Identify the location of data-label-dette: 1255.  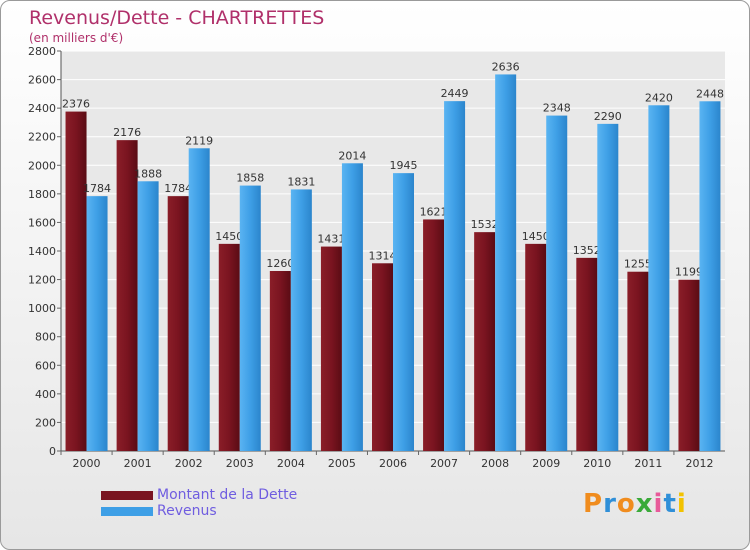
(638, 264).